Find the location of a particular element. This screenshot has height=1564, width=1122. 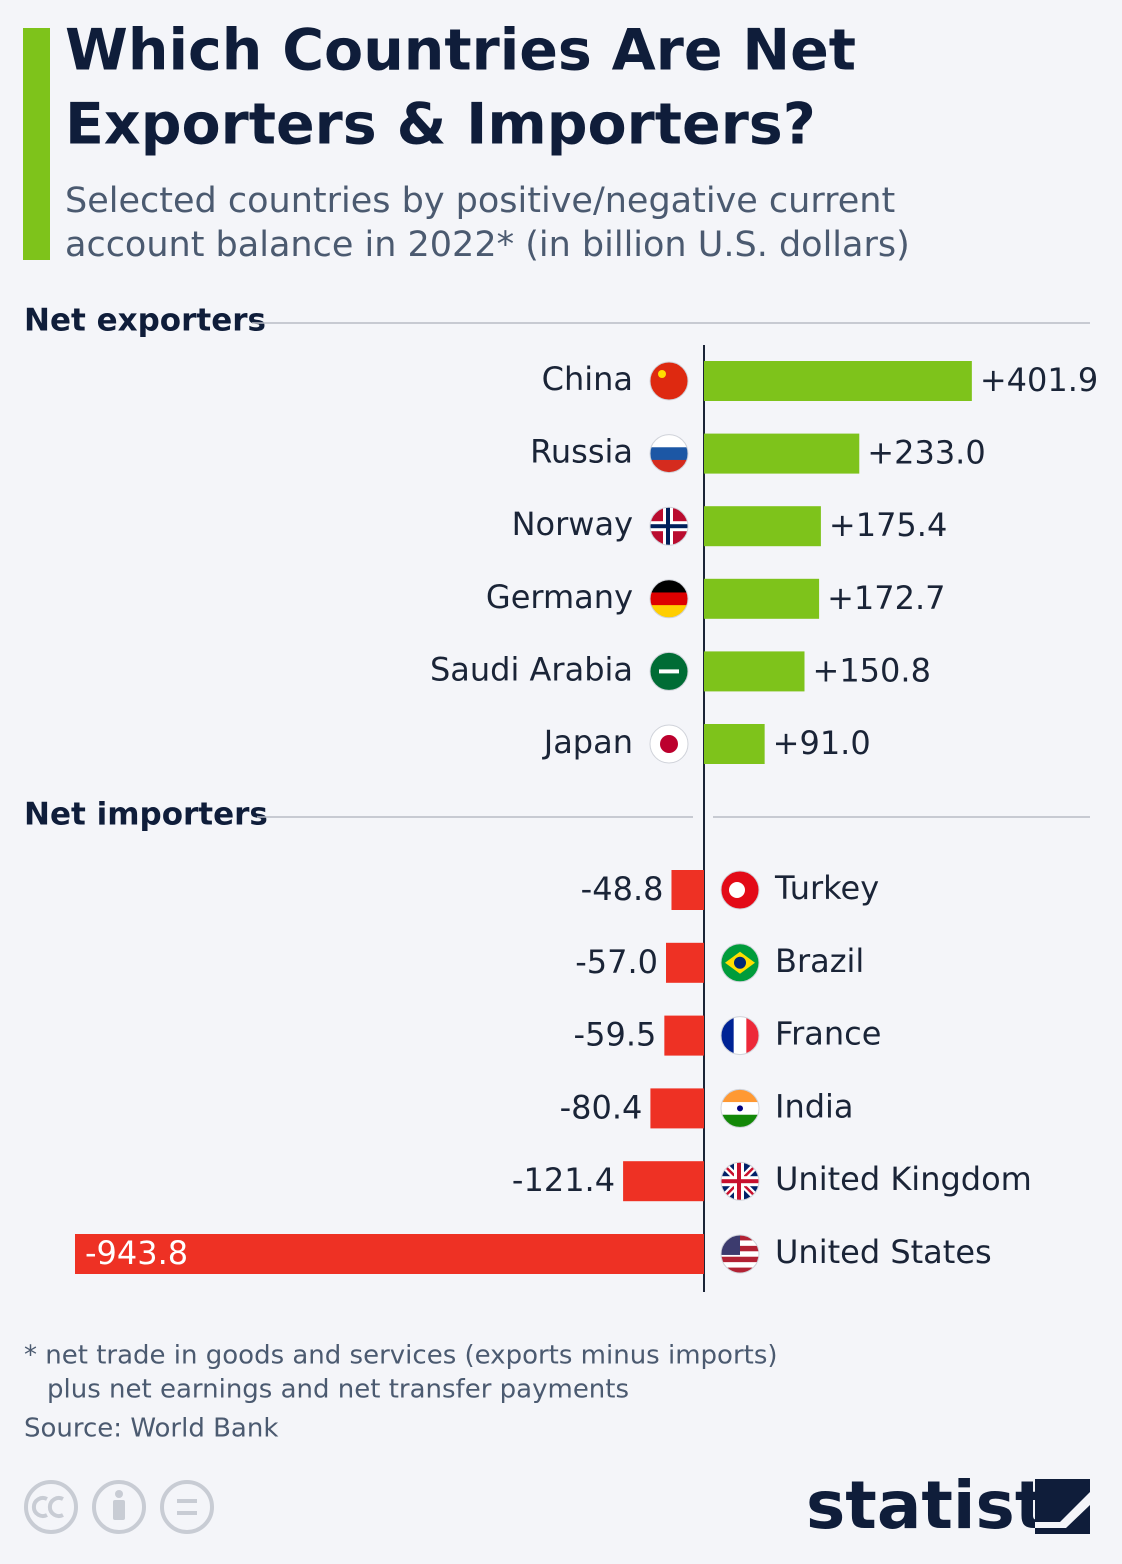

flag-detail is located at coordinates (669, 671).